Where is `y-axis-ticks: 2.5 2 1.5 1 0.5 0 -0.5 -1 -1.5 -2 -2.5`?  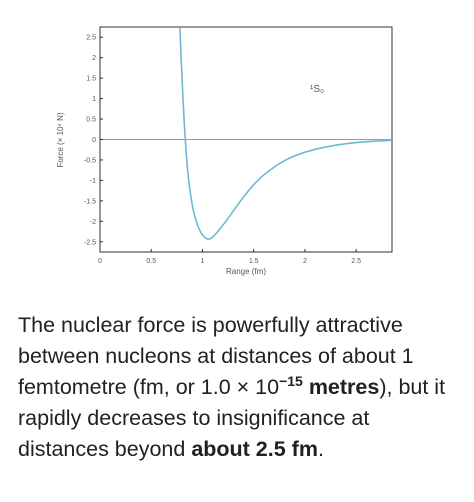 y-axis-ticks: 2.5 2 1.5 1 0.5 0 -0.5 -1 -1.5 -2 -2.5 is located at coordinates (93, 140).